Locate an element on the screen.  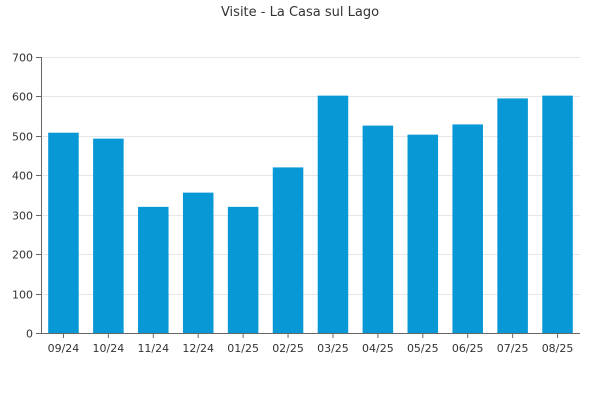
y-tick-label: 700 is located at coordinates (22, 58).